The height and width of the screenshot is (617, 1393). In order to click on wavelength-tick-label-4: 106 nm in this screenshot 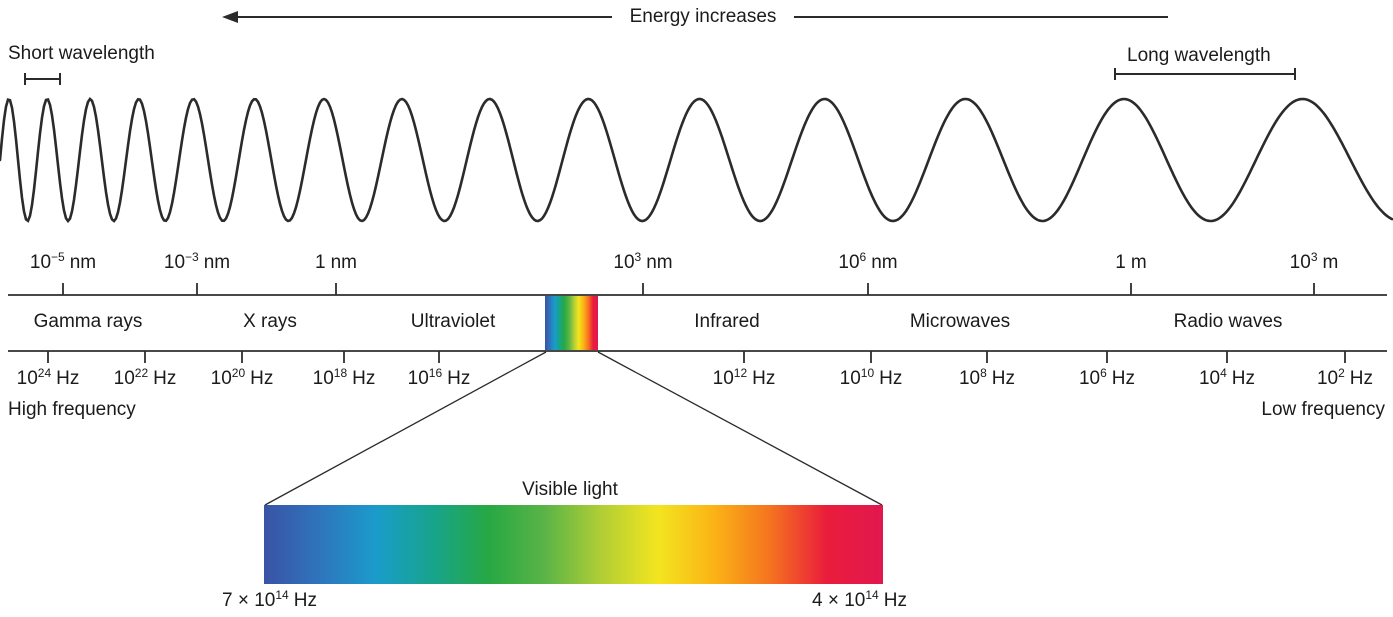, I will do `click(868, 261)`.